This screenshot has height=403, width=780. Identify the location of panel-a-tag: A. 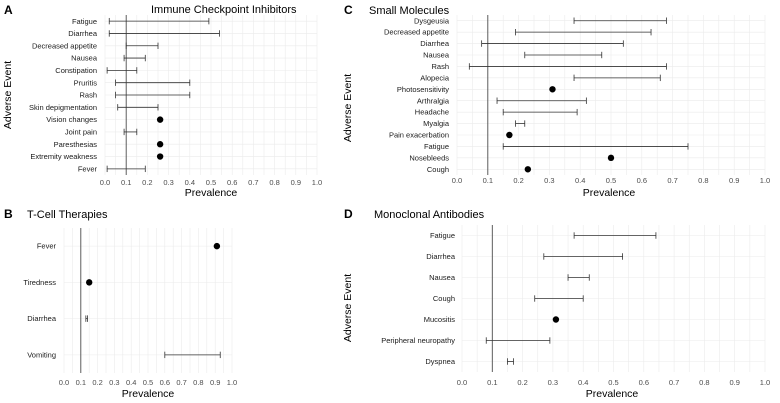
(8, 10).